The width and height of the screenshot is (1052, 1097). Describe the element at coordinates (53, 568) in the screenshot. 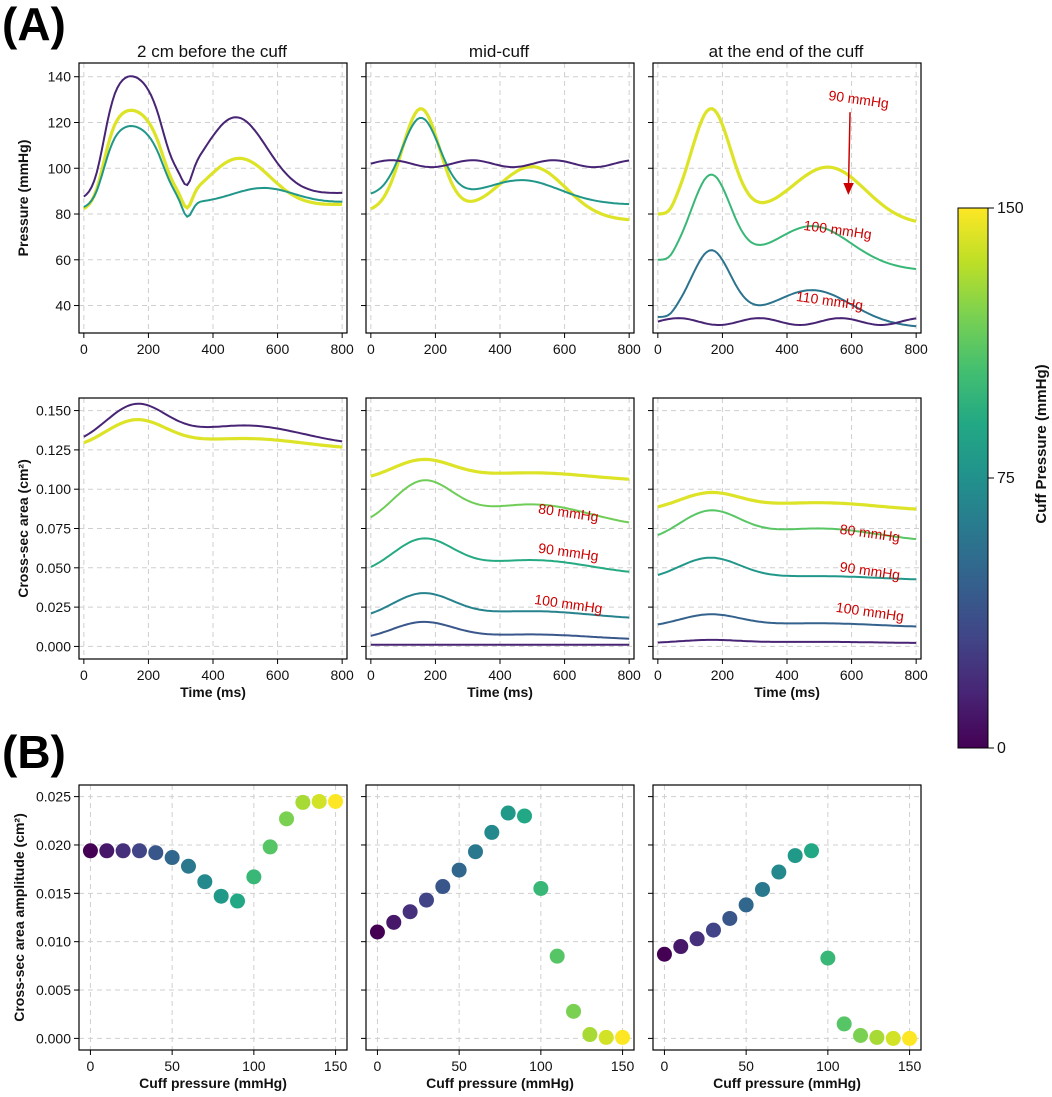

I see `y-tick-label: 0.050` at that location.